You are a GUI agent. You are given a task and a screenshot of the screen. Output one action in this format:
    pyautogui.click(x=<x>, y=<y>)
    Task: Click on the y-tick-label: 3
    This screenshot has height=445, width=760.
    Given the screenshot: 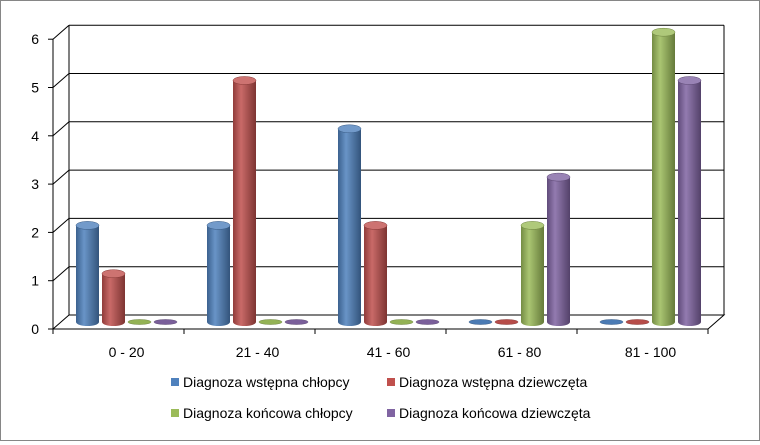 What is the action you would take?
    pyautogui.click(x=35, y=184)
    